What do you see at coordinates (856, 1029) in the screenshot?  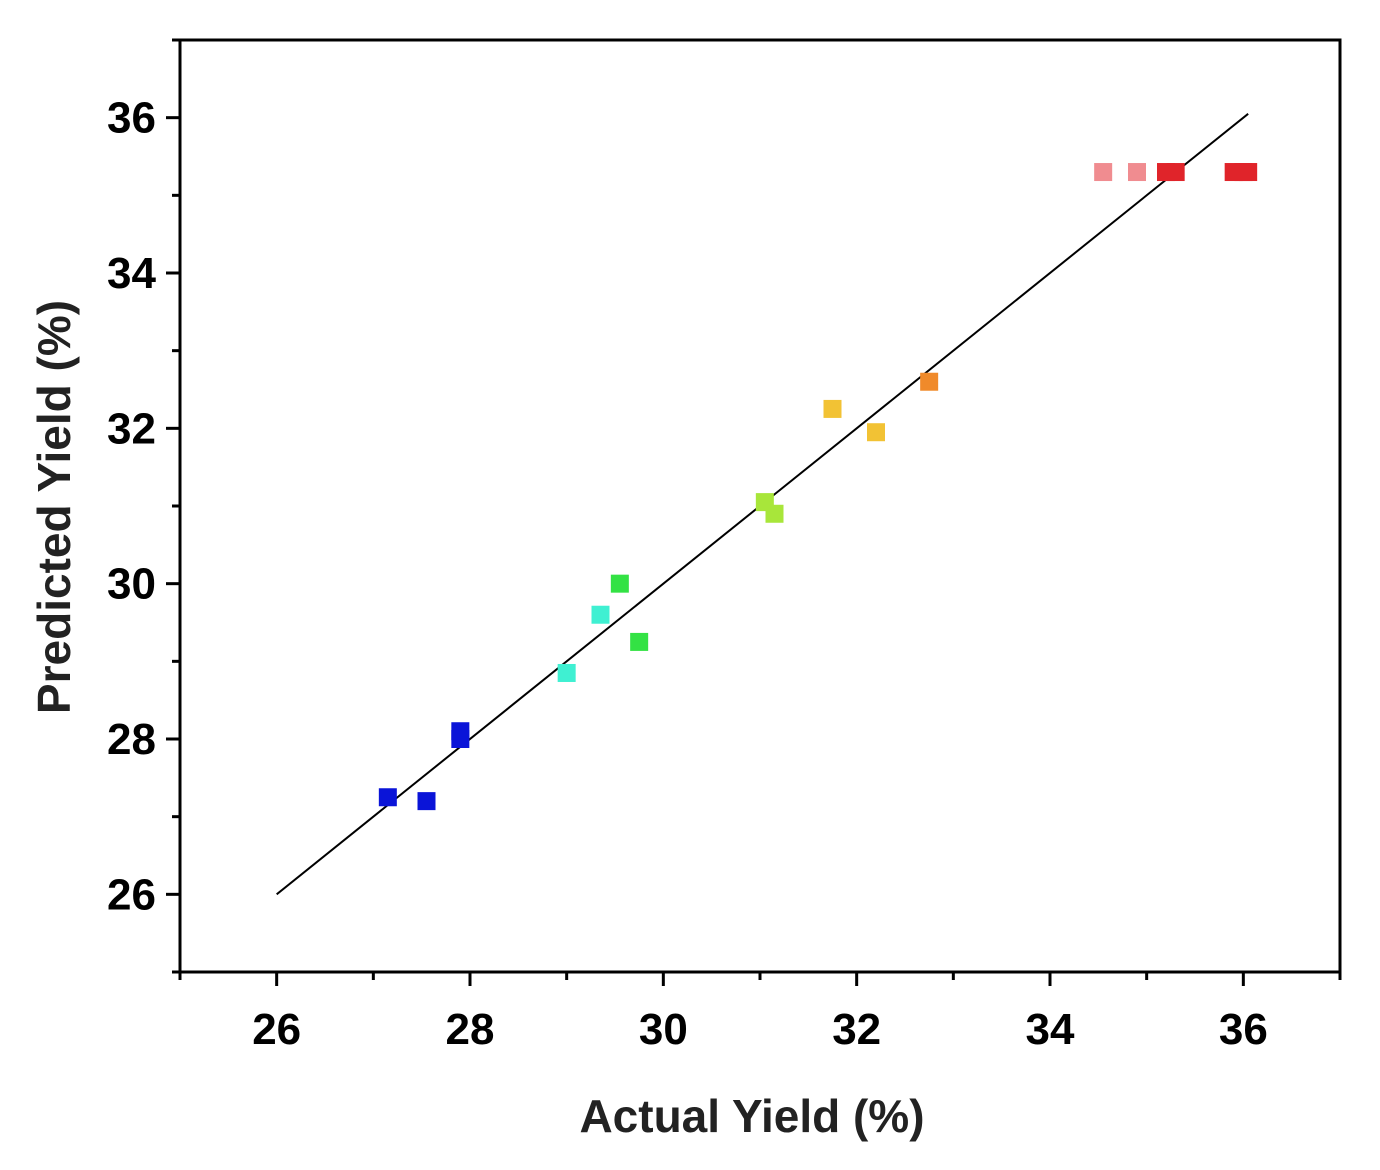 I see `x-tick-label: 32` at bounding box center [856, 1029].